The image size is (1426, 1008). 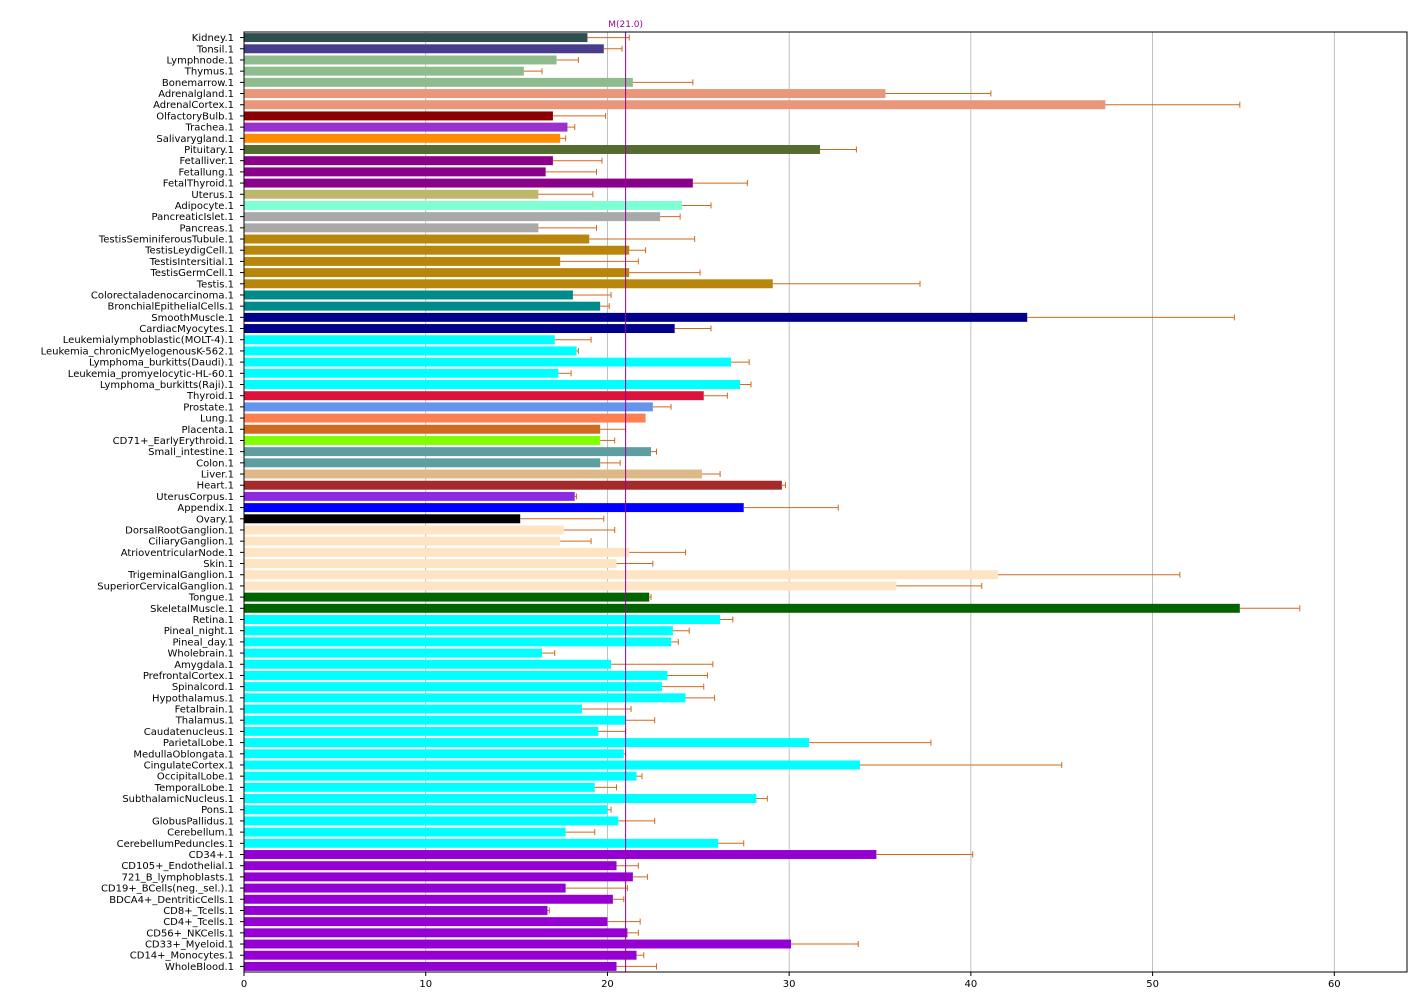 What do you see at coordinates (182, 956) in the screenshot?
I see `category-label: CD14+_Monocytes.1` at bounding box center [182, 956].